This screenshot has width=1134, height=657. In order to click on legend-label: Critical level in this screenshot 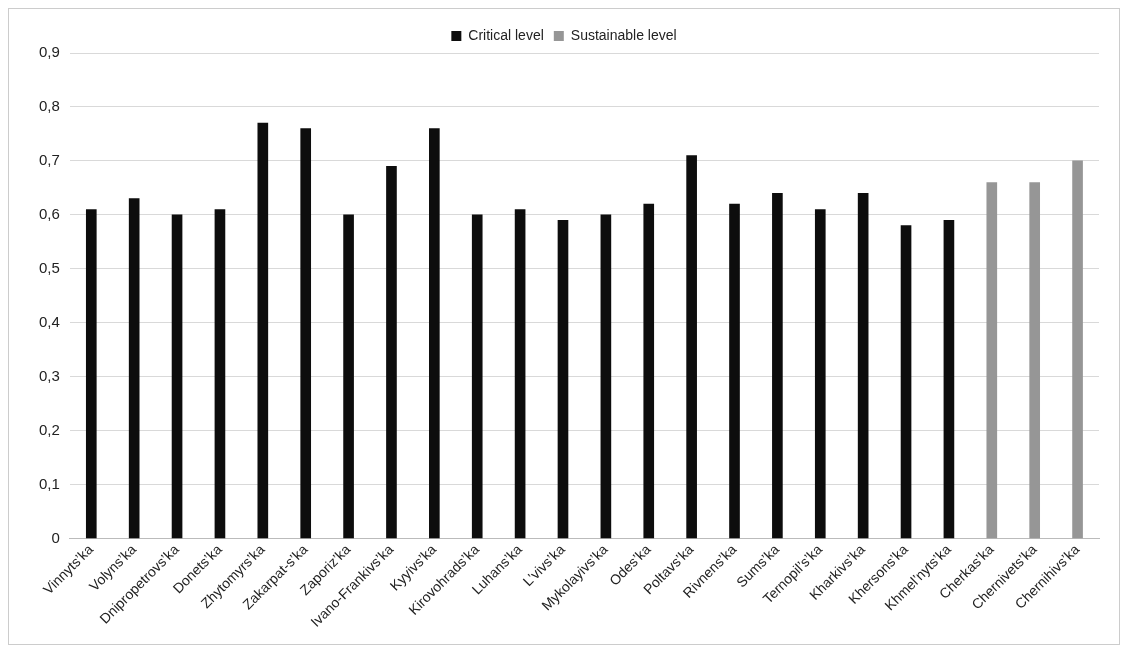, I will do `click(506, 34)`.